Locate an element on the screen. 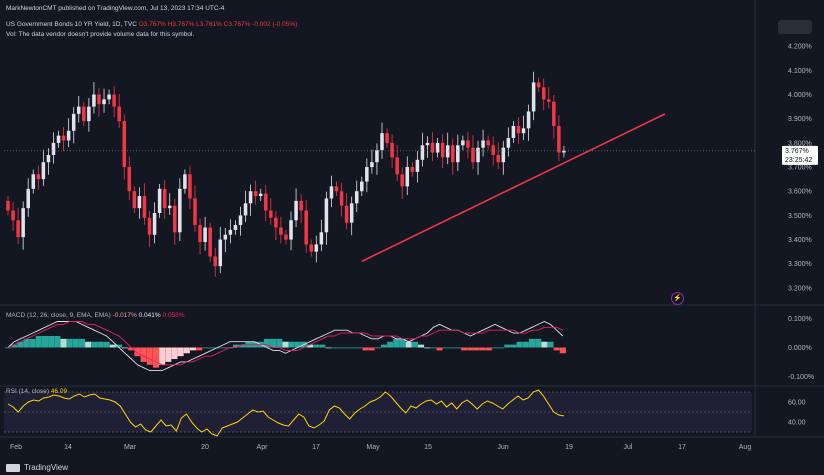 This screenshot has height=475, width=824. macd-tick-label: -0.100% is located at coordinates (801, 377).